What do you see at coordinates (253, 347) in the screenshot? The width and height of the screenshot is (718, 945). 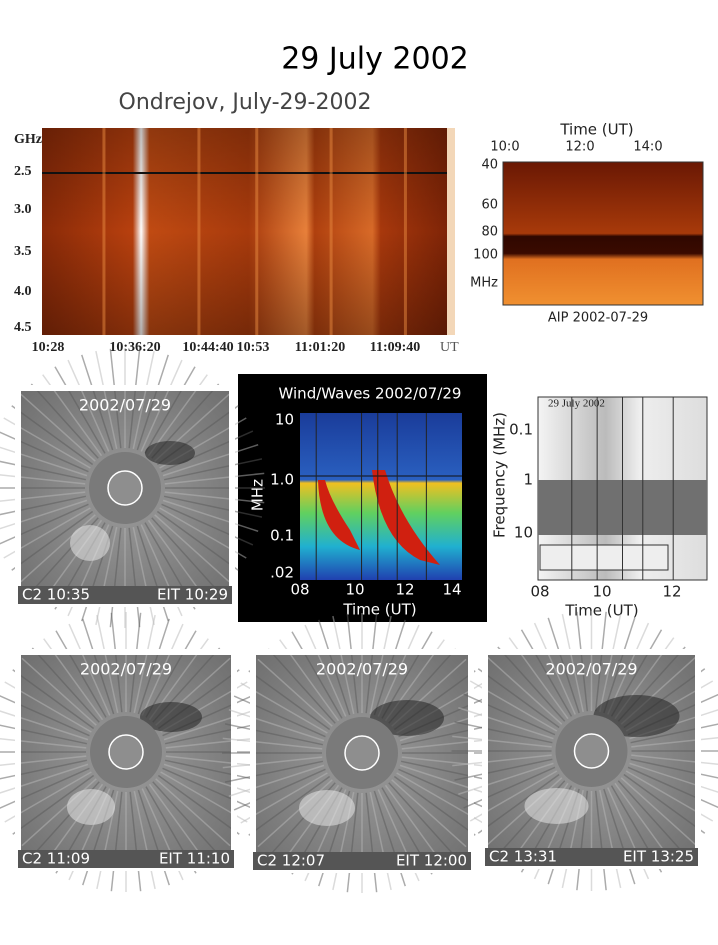 I see `x-label: 10:53` at bounding box center [253, 347].